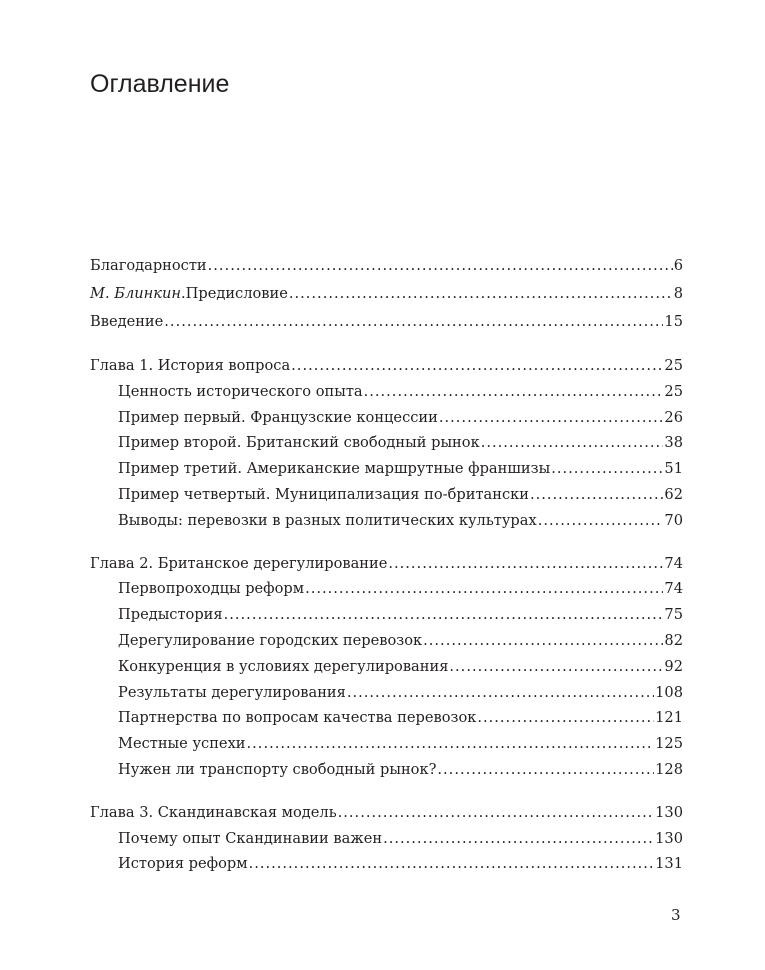  I want to click on toc-entry-title: Предисловие, so click(236, 293).